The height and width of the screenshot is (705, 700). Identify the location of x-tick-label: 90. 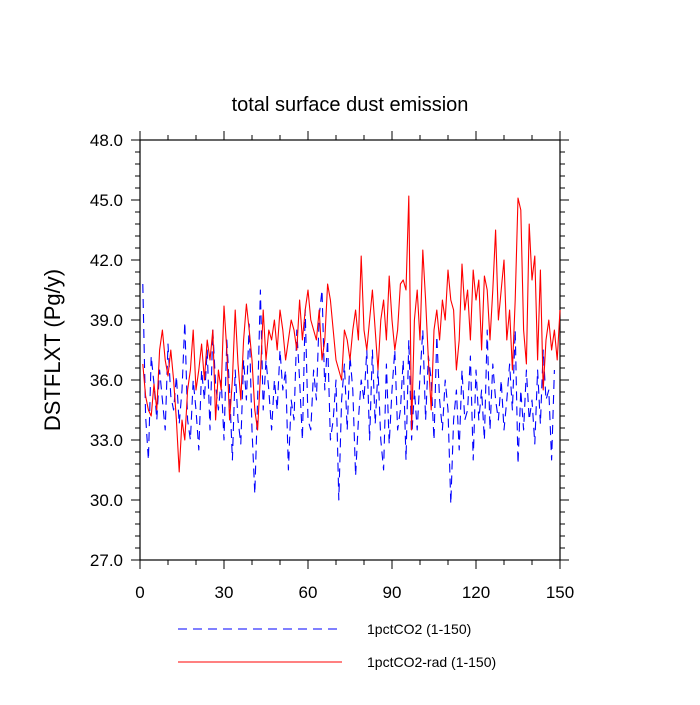
(392, 592).